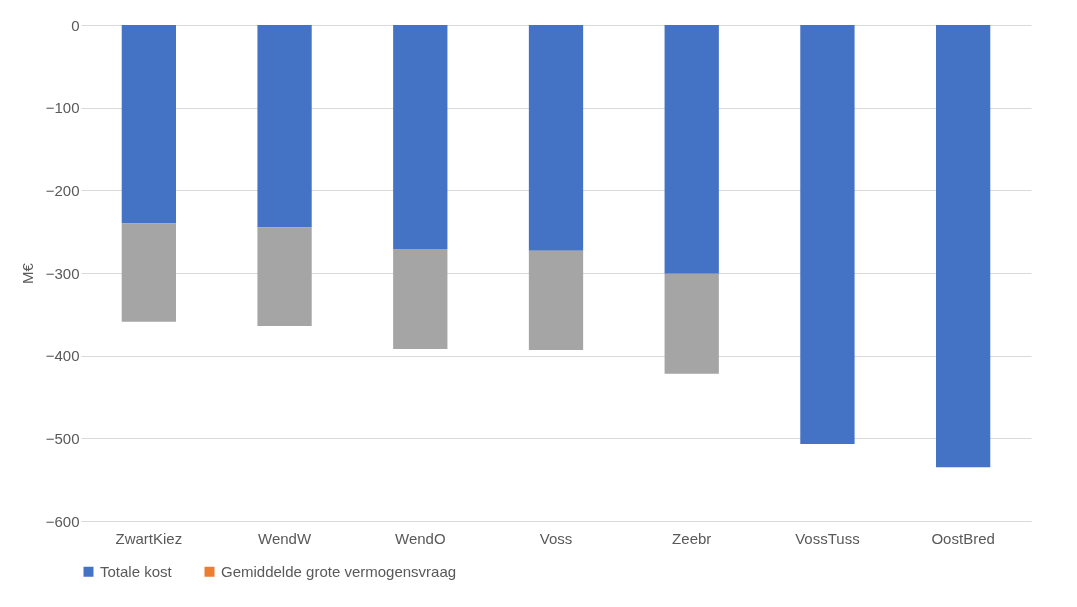 The height and width of the screenshot is (607, 1077). I want to click on y-tick-label: −500, so click(62, 438).